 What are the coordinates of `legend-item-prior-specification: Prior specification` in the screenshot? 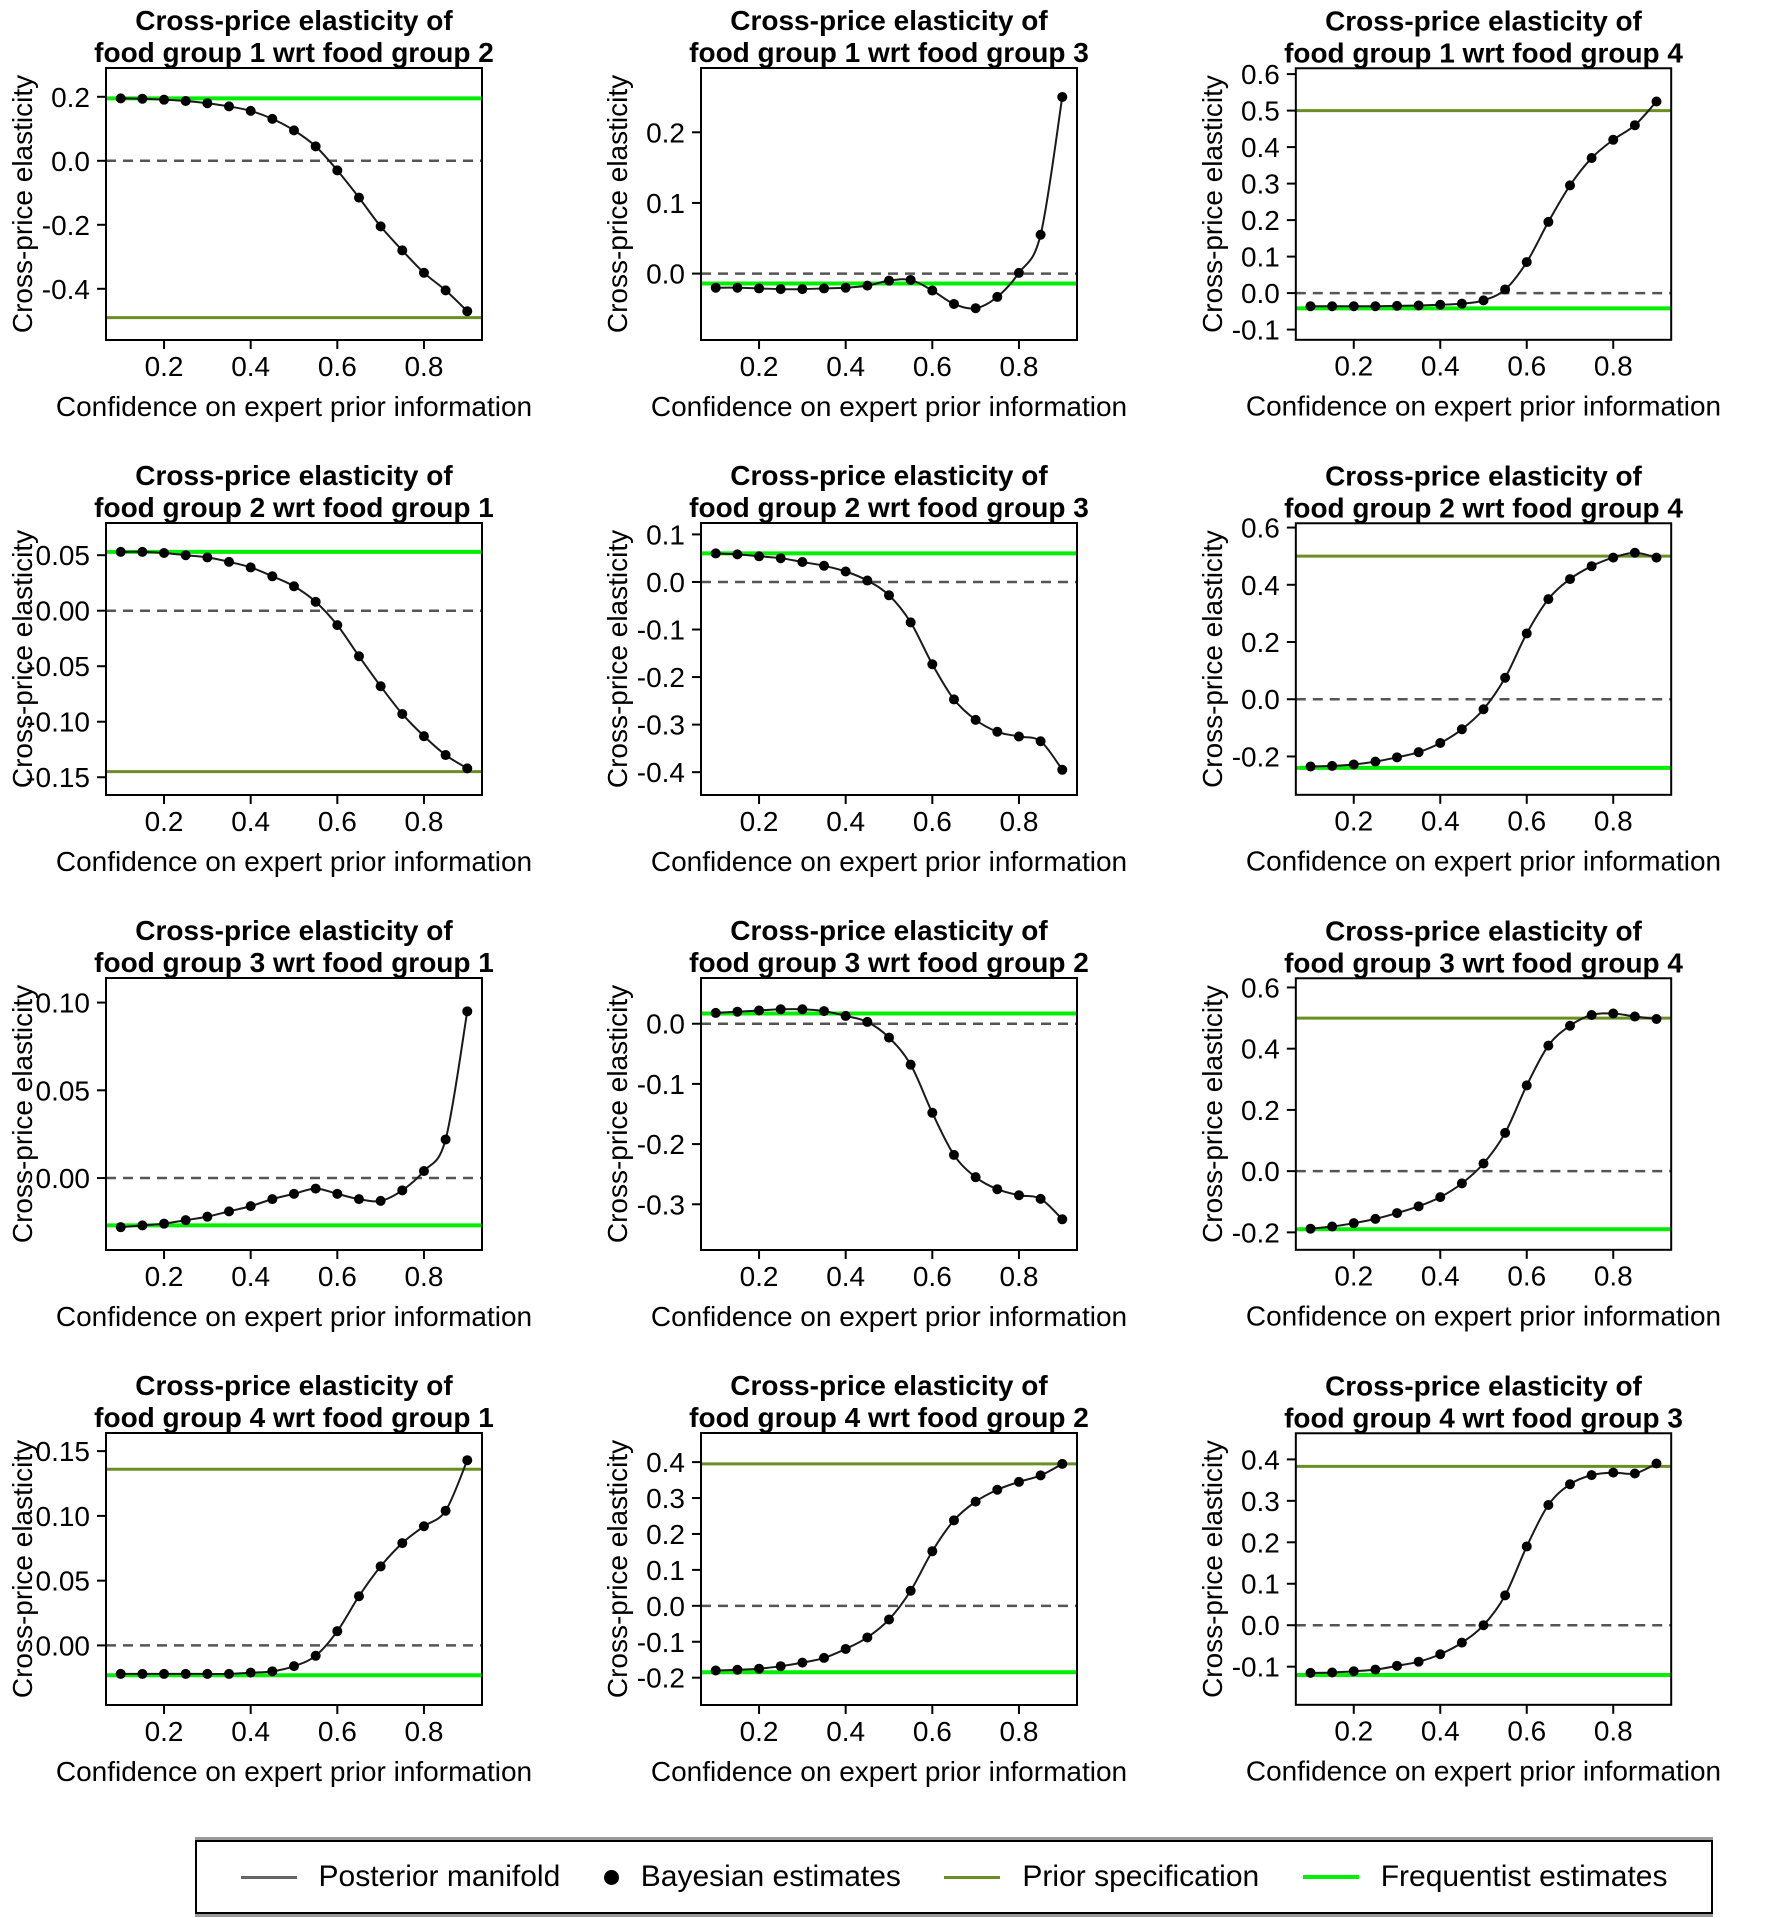 It's located at (1101, 1877).